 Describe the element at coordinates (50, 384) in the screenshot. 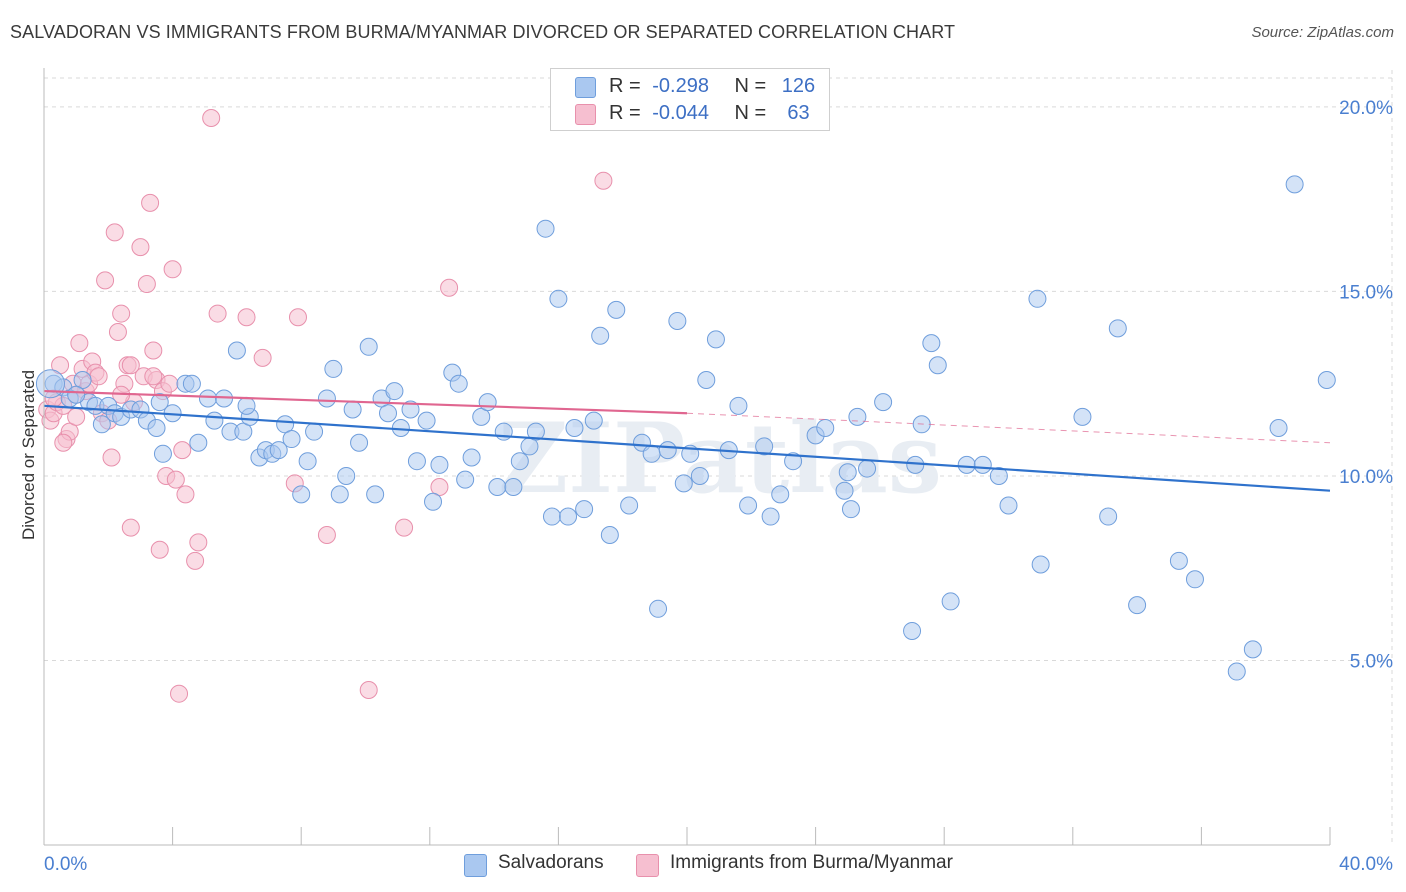

I see `data-point-salvadoran-large` at that location.